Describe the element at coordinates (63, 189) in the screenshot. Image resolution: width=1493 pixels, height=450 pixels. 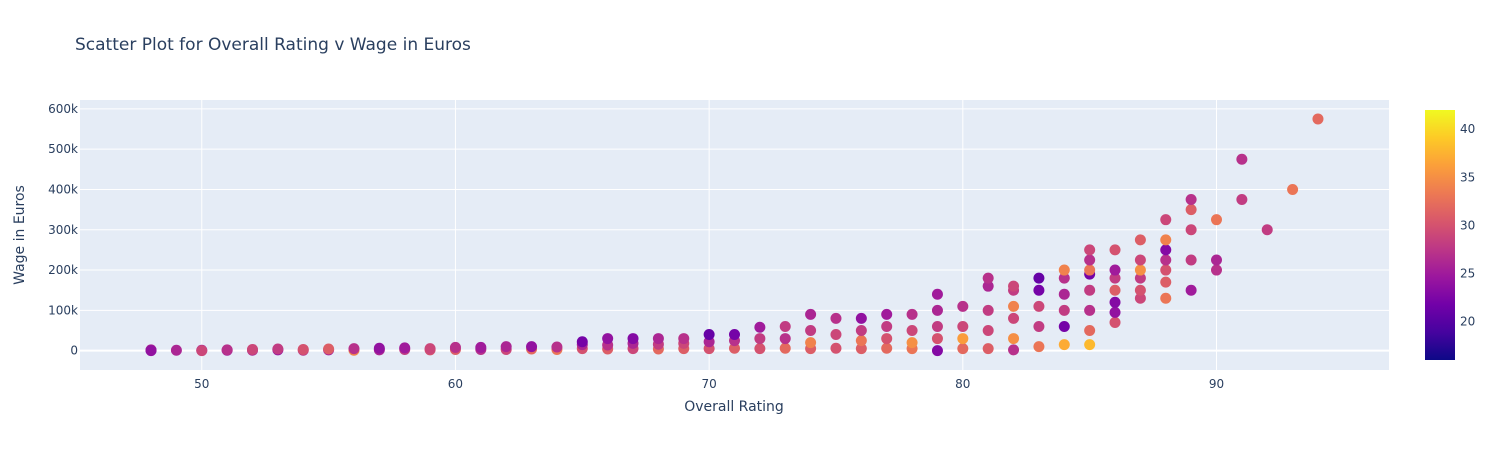
I see `y-tick-label: 400k` at that location.